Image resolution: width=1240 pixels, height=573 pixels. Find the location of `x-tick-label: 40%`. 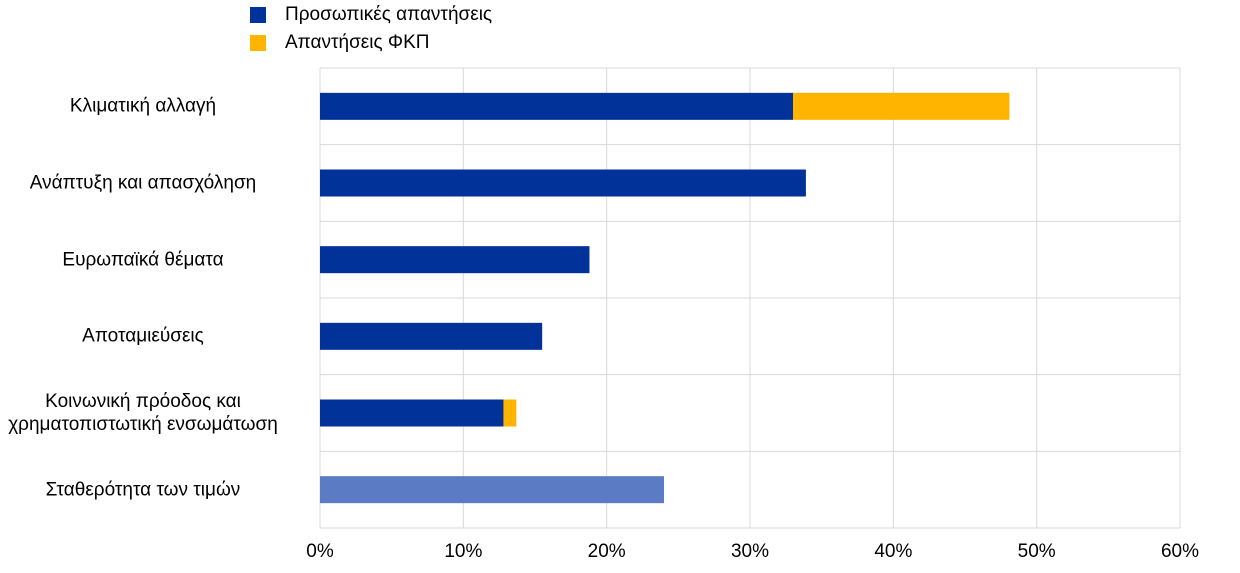

x-tick-label: 40% is located at coordinates (893, 551).